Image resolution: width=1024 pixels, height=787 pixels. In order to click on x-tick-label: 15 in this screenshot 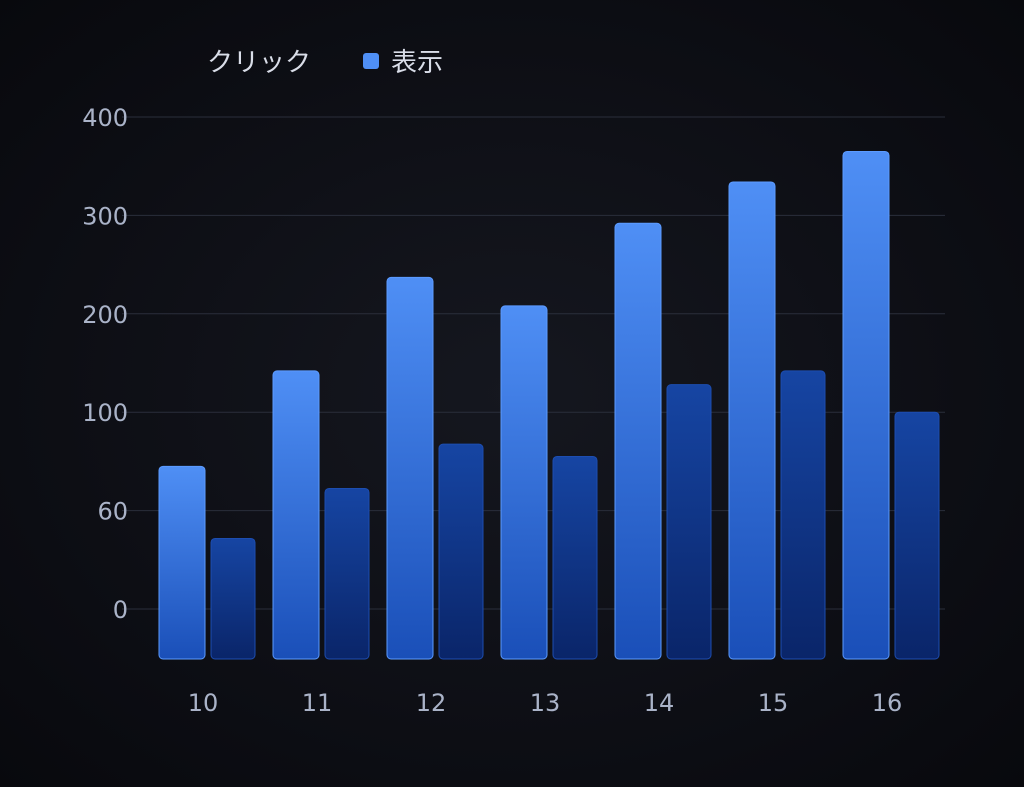, I will do `click(773, 703)`.